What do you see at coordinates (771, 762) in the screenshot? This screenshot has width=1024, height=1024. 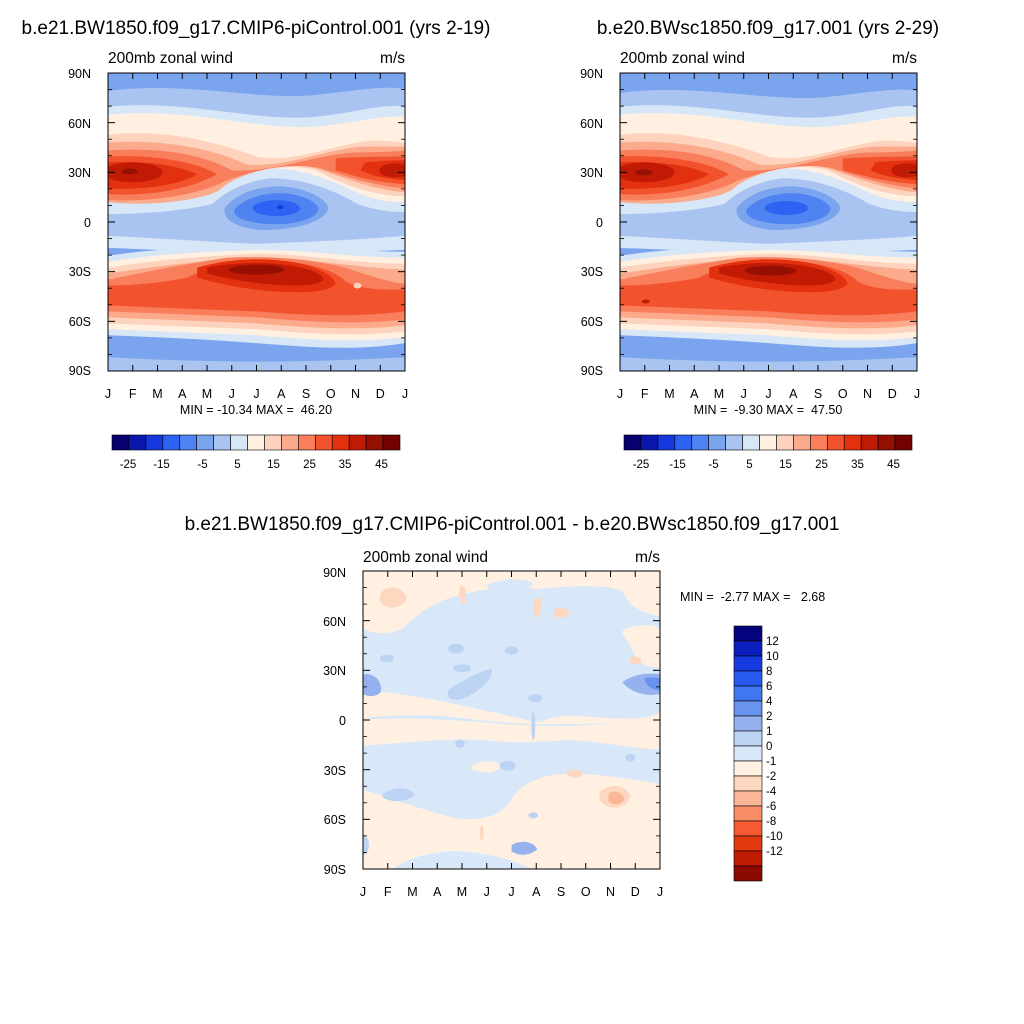 I see `colorbar-tick-label: -1` at bounding box center [771, 762].